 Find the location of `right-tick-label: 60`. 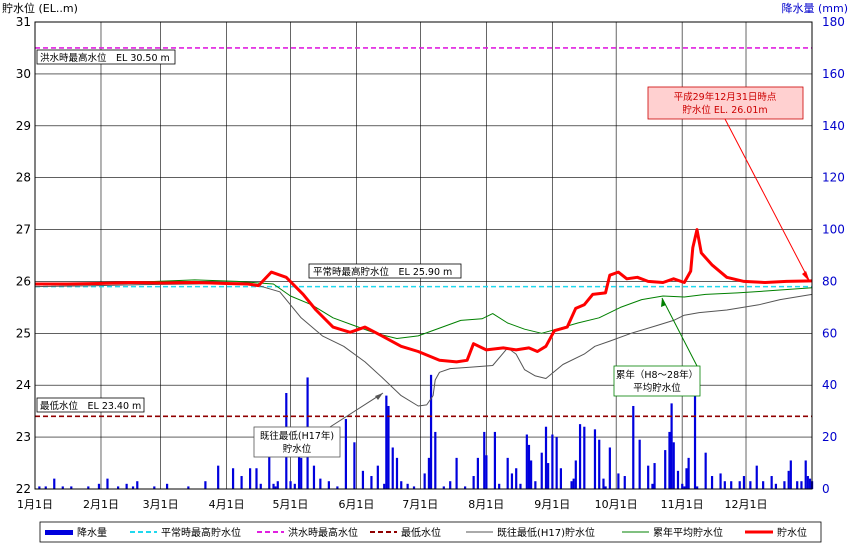

right-tick-label: 60 is located at coordinates (829, 333).